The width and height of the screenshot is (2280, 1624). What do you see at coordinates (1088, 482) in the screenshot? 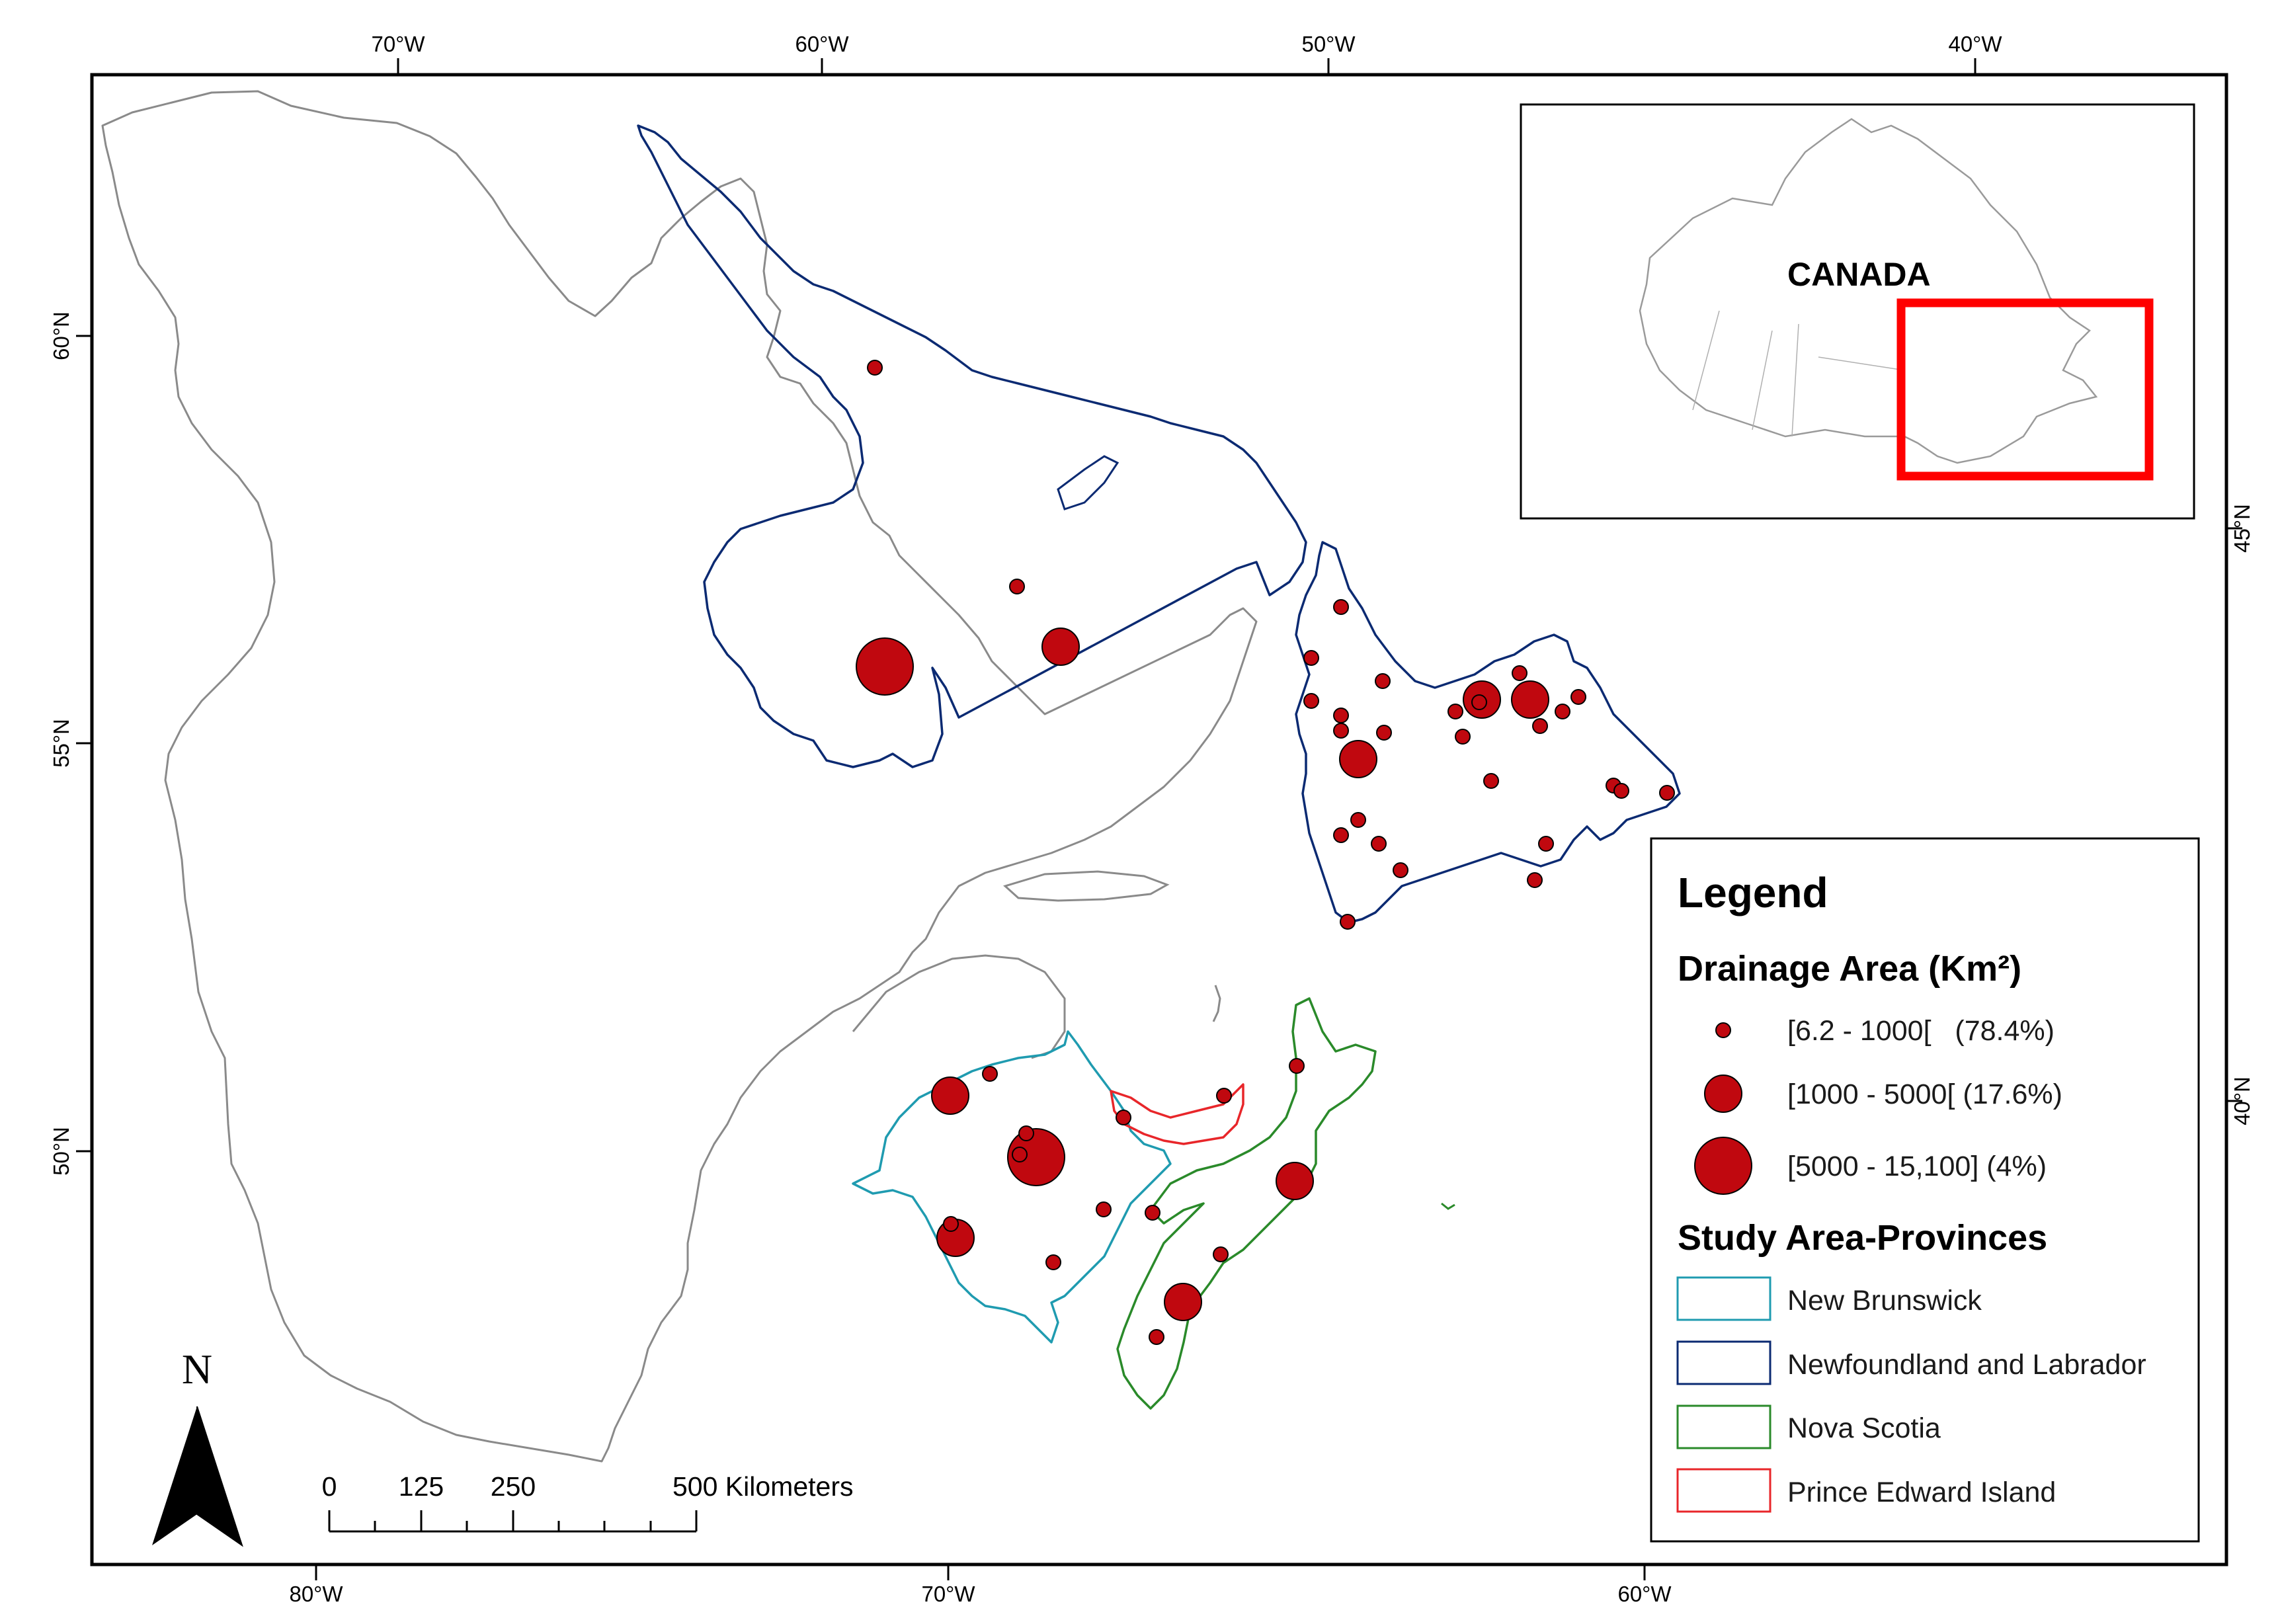
I see `labrador-lake` at bounding box center [1088, 482].